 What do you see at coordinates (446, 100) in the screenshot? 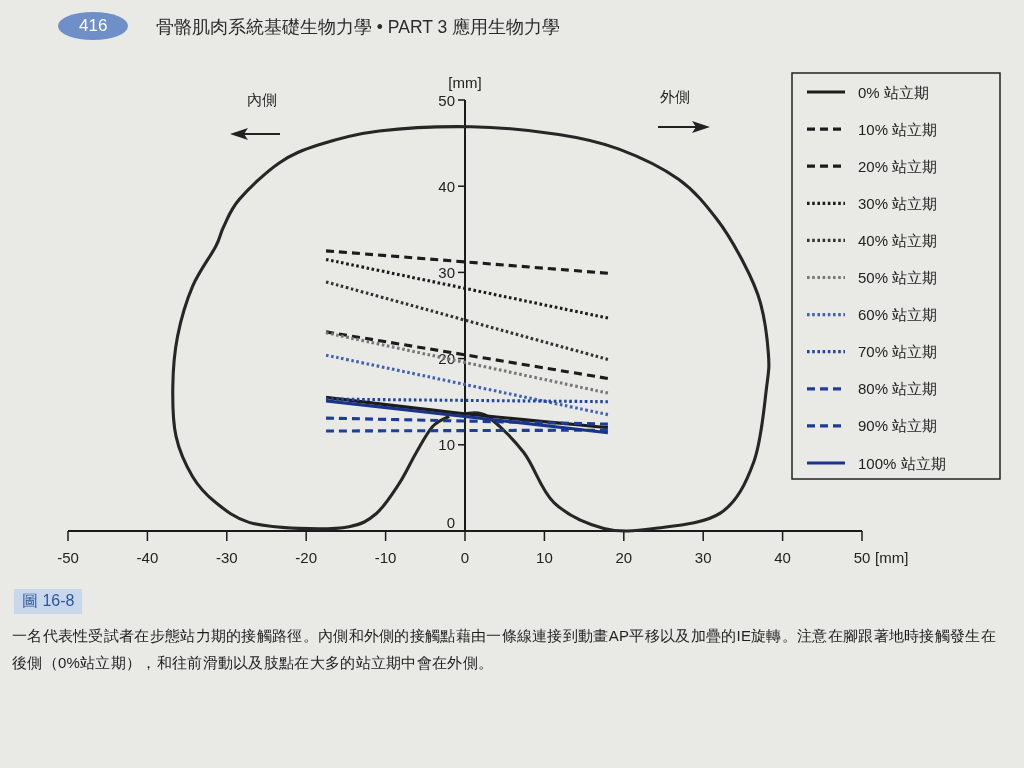
I see `y-tick-label: 50` at bounding box center [446, 100].